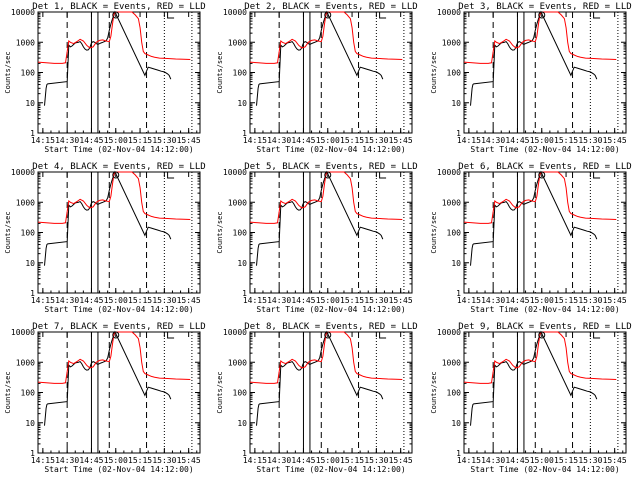  I want to click on panel-title: Det 2, BLACK = Events, RED = LLD, so click(330, 7).